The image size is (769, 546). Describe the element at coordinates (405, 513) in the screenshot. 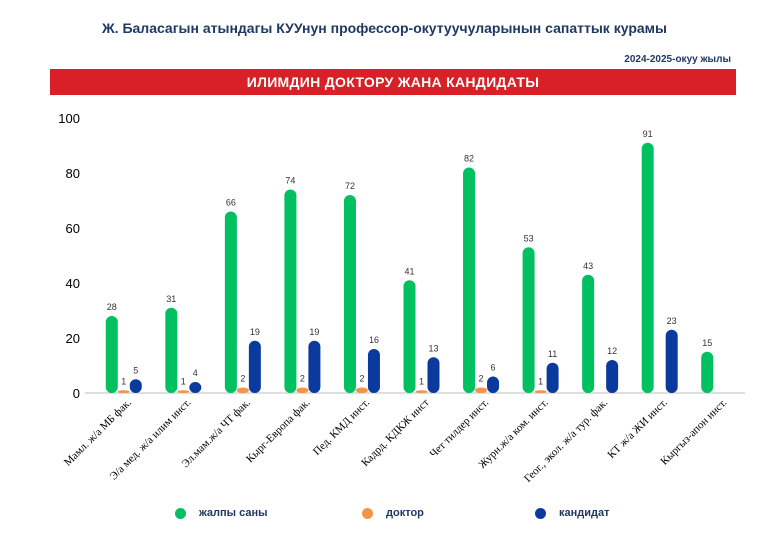

I see `legend-label: доктор` at that location.